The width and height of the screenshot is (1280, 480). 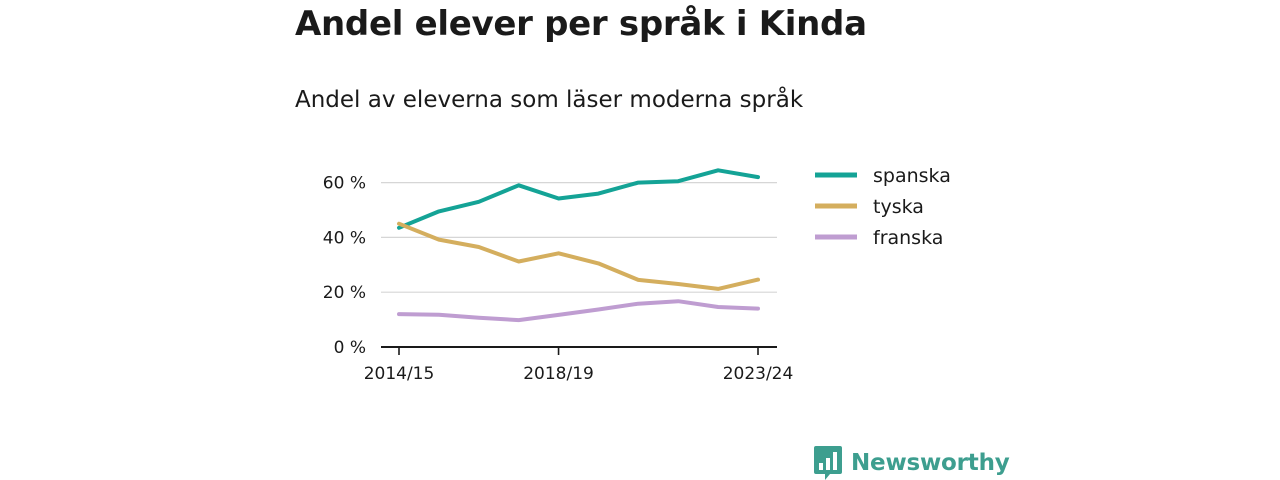 I want to click on bar-chart-speech-bubble-icon, so click(x=828, y=463).